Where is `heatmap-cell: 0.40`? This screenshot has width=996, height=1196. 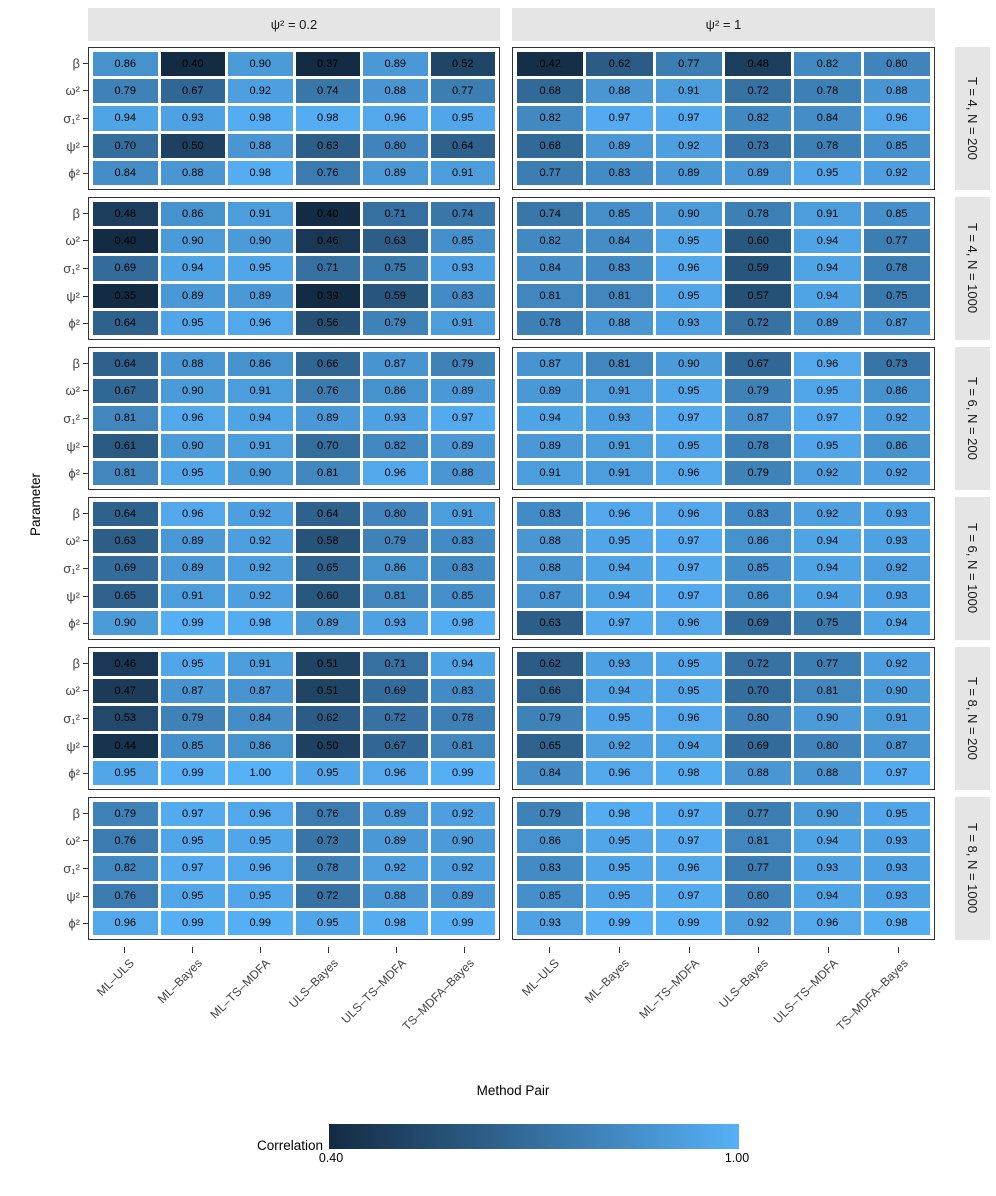 heatmap-cell: 0.40 is located at coordinates (192, 64).